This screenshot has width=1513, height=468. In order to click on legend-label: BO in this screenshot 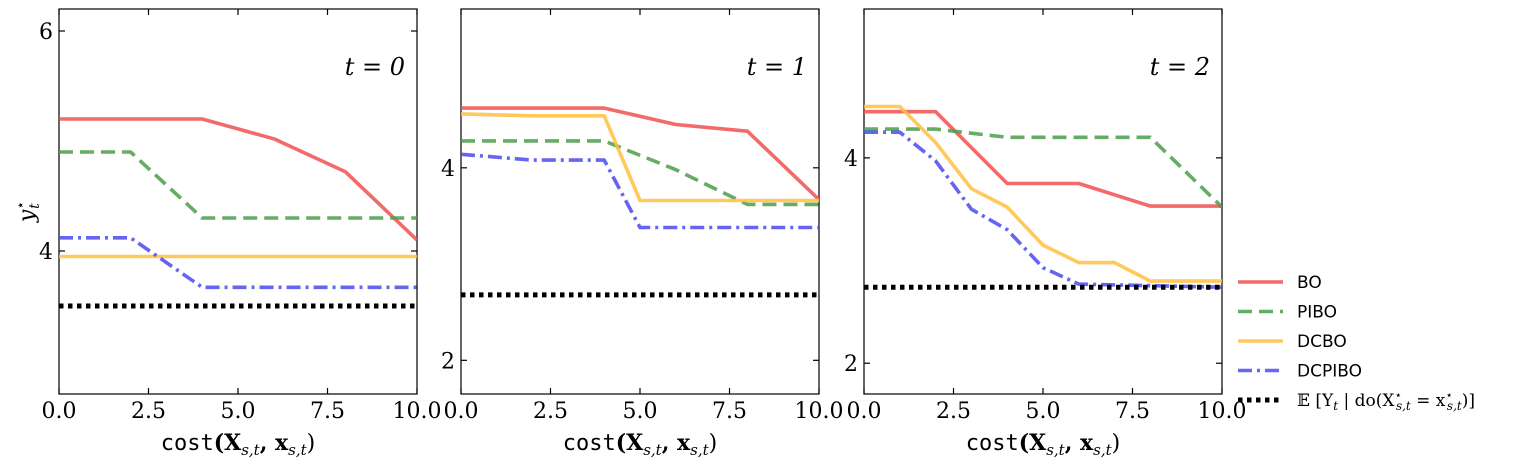, I will do `click(1309, 283)`.